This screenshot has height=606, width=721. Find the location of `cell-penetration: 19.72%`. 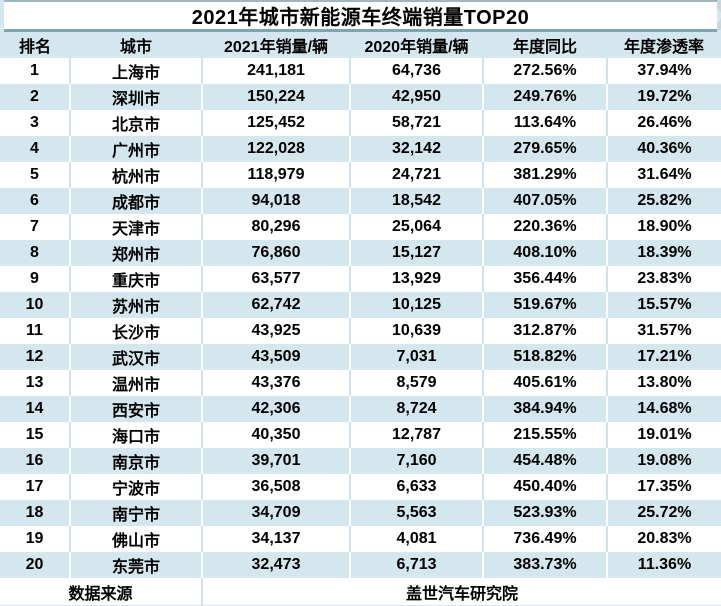

cell-penetration: 19.72% is located at coordinates (664, 96).